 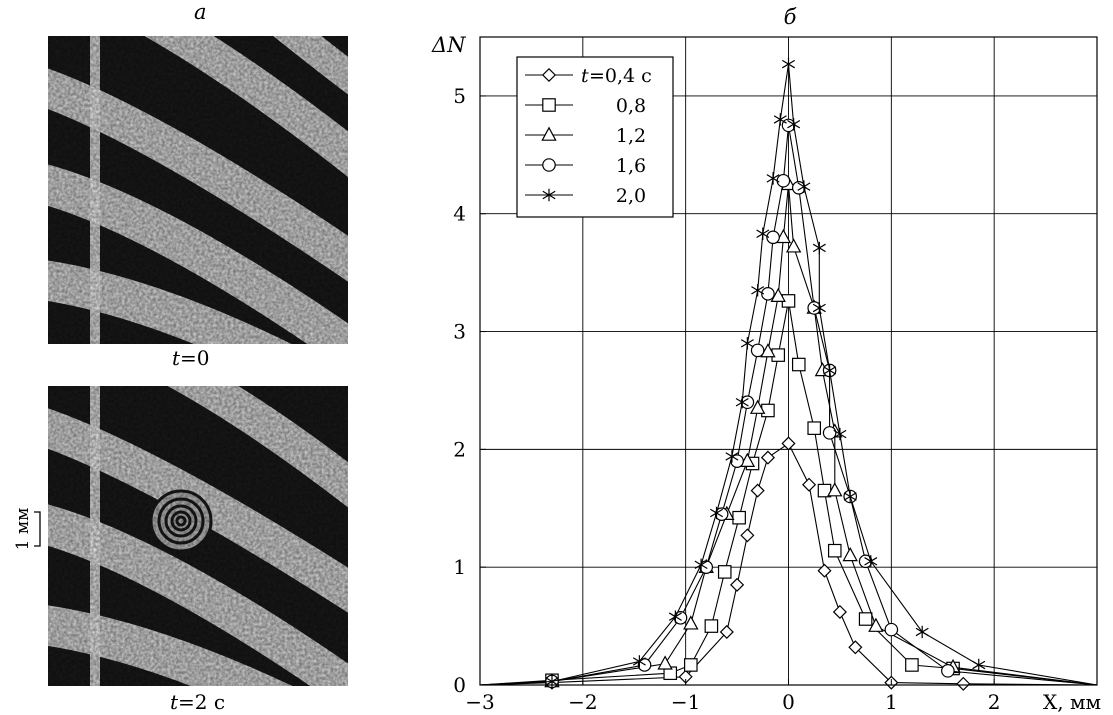 What do you see at coordinates (631, 106) in the screenshot?
I see `legend-label: 0,8` at bounding box center [631, 106].